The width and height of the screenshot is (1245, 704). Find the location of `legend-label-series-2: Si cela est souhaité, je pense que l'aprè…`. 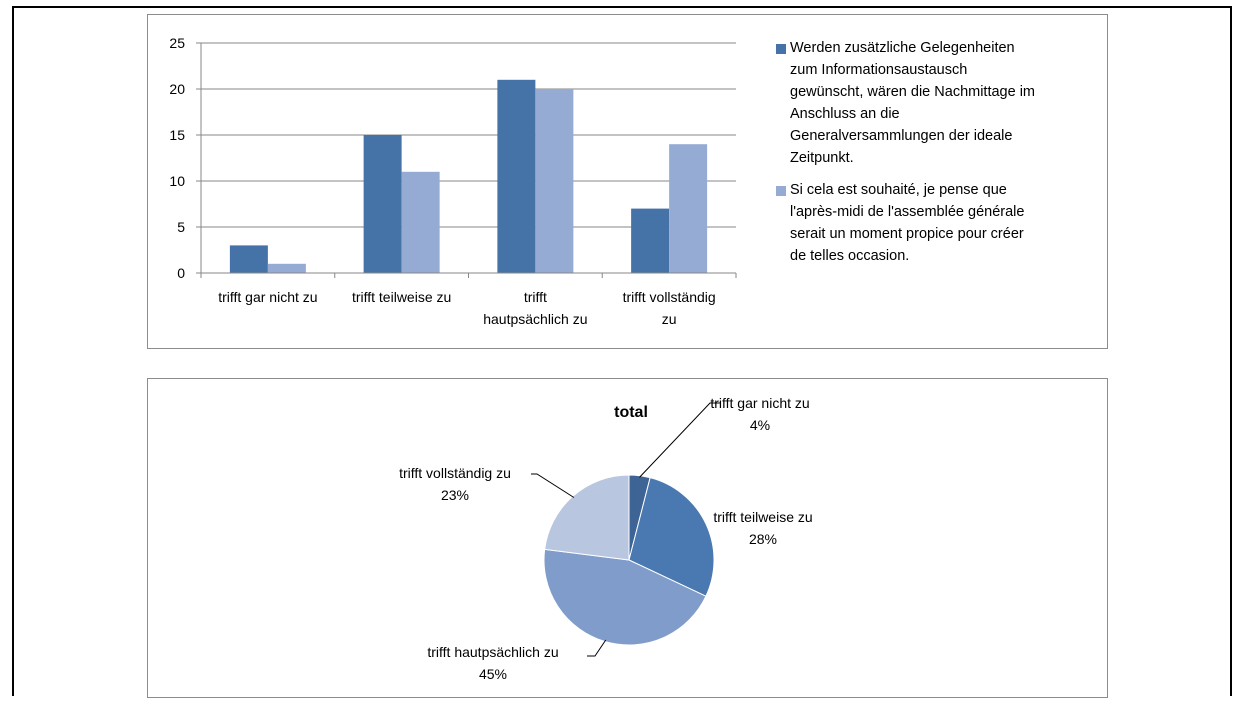

legend-label-series-2: Si cela est souhaité, je pense que l'aprè… is located at coordinates (907, 223).